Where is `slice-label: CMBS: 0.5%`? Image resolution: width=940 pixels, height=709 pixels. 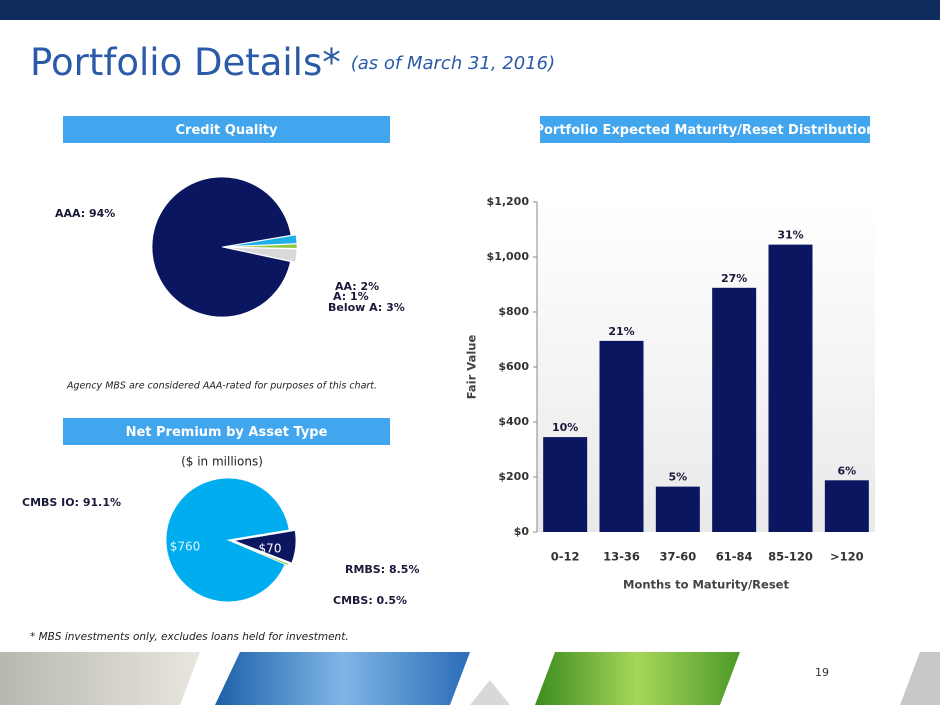 slice-label: CMBS: 0.5% is located at coordinates (370, 600).